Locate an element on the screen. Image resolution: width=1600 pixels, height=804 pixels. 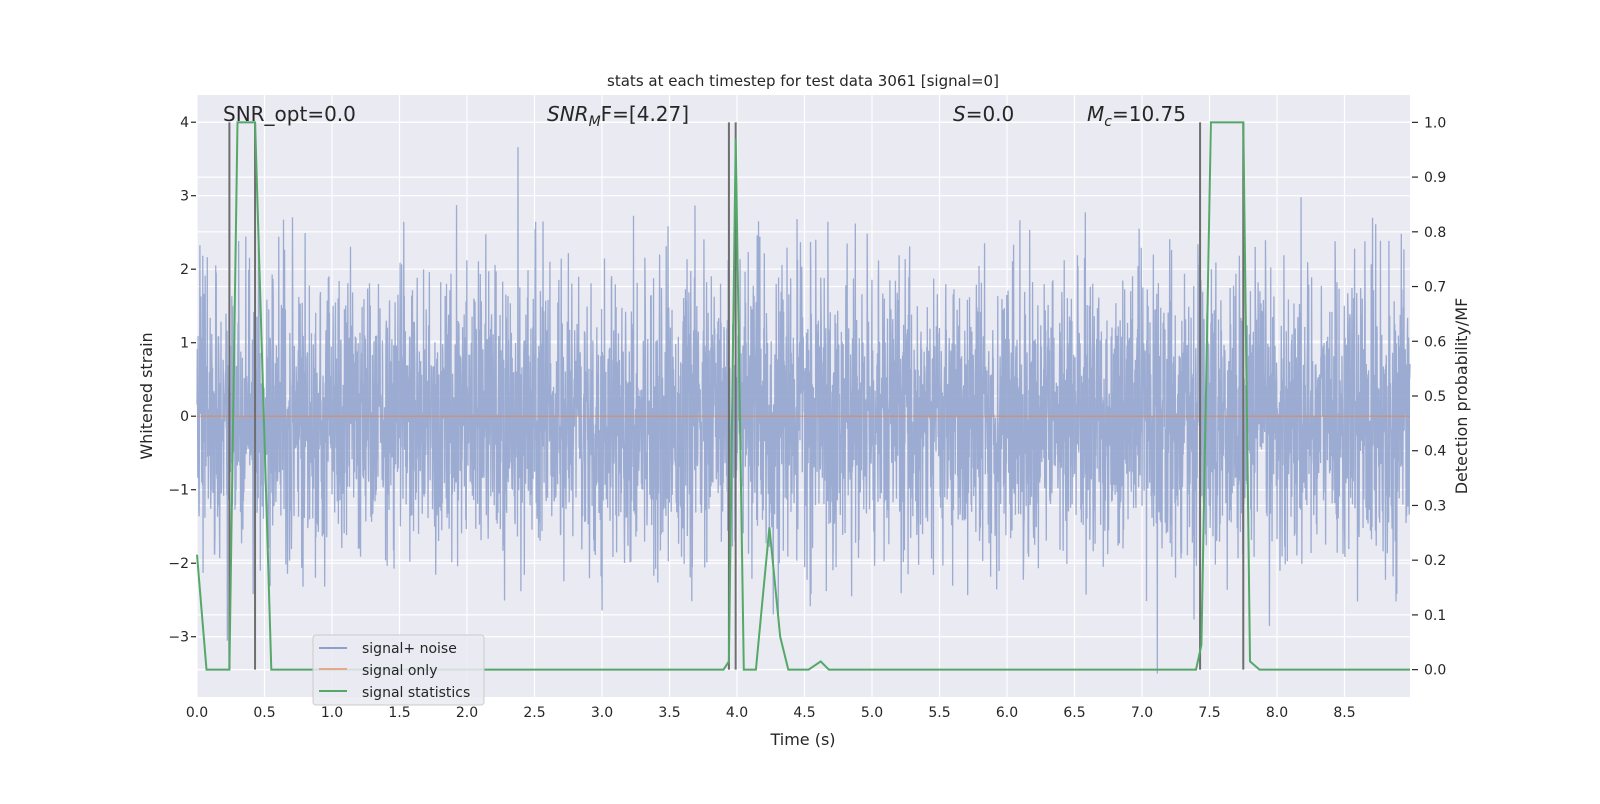
y2-tick-label: 0.5 is located at coordinates (1435, 397).